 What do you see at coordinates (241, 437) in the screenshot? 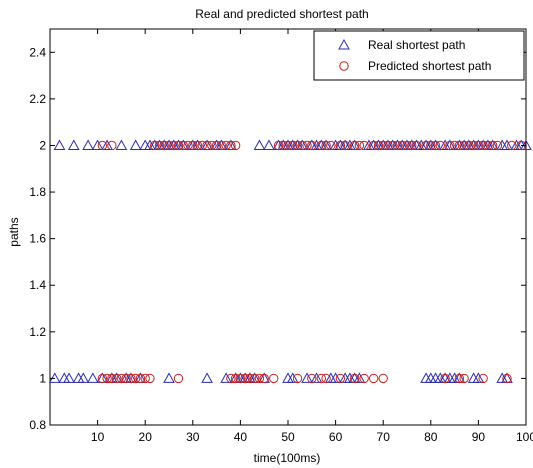
I see `x-tick-label: 40` at bounding box center [241, 437].